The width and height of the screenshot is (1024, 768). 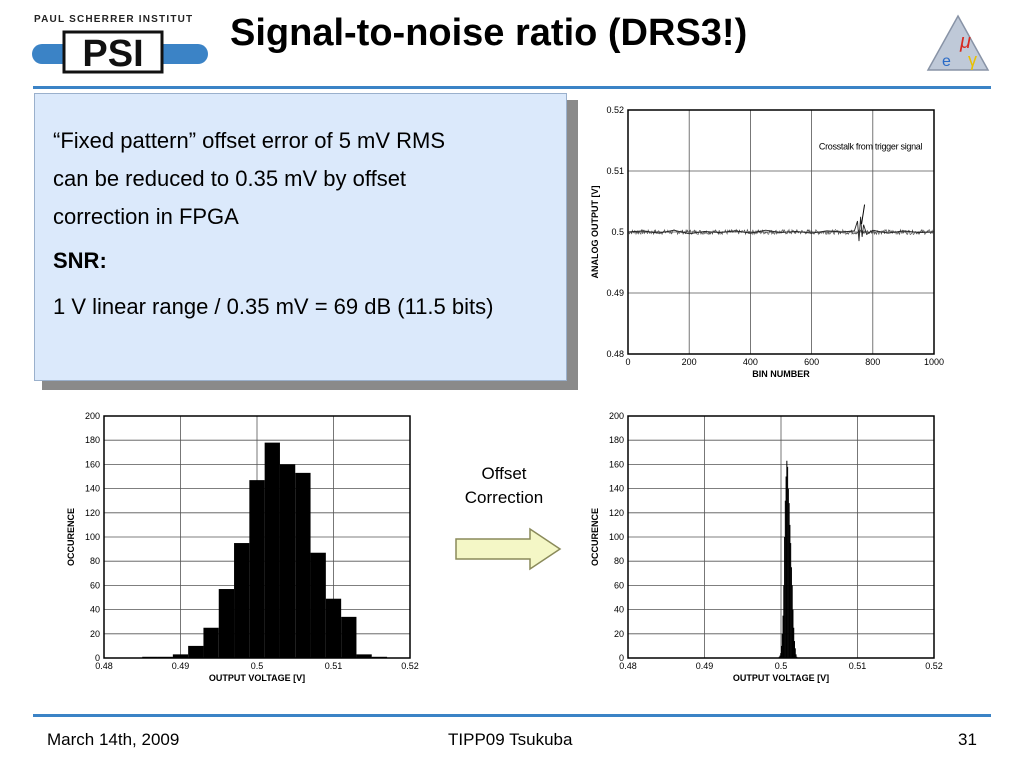 What do you see at coordinates (615, 354) in the screenshot?
I see `y-tick-label: 0.48` at bounding box center [615, 354].